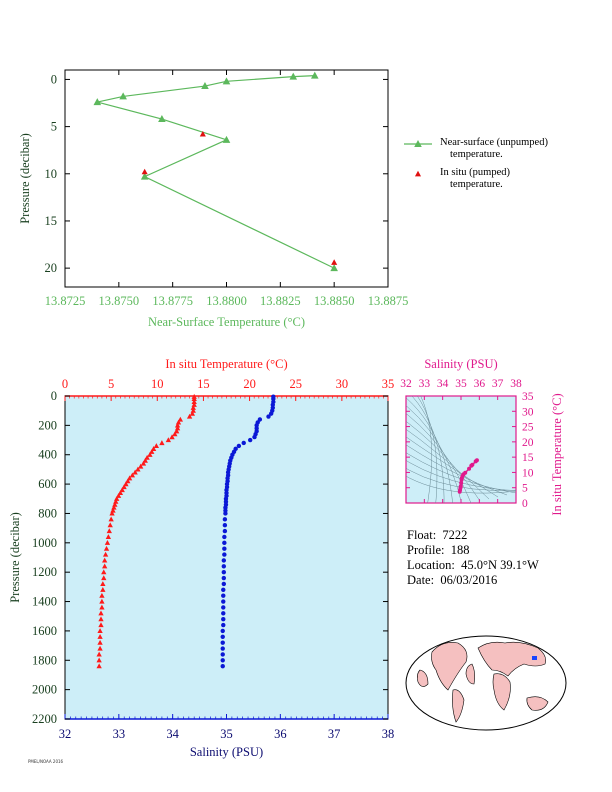 The height and width of the screenshot is (792, 612). What do you see at coordinates (44, 602) in the screenshot?
I see `pressure-tick-label: 1400` at bounding box center [44, 602].